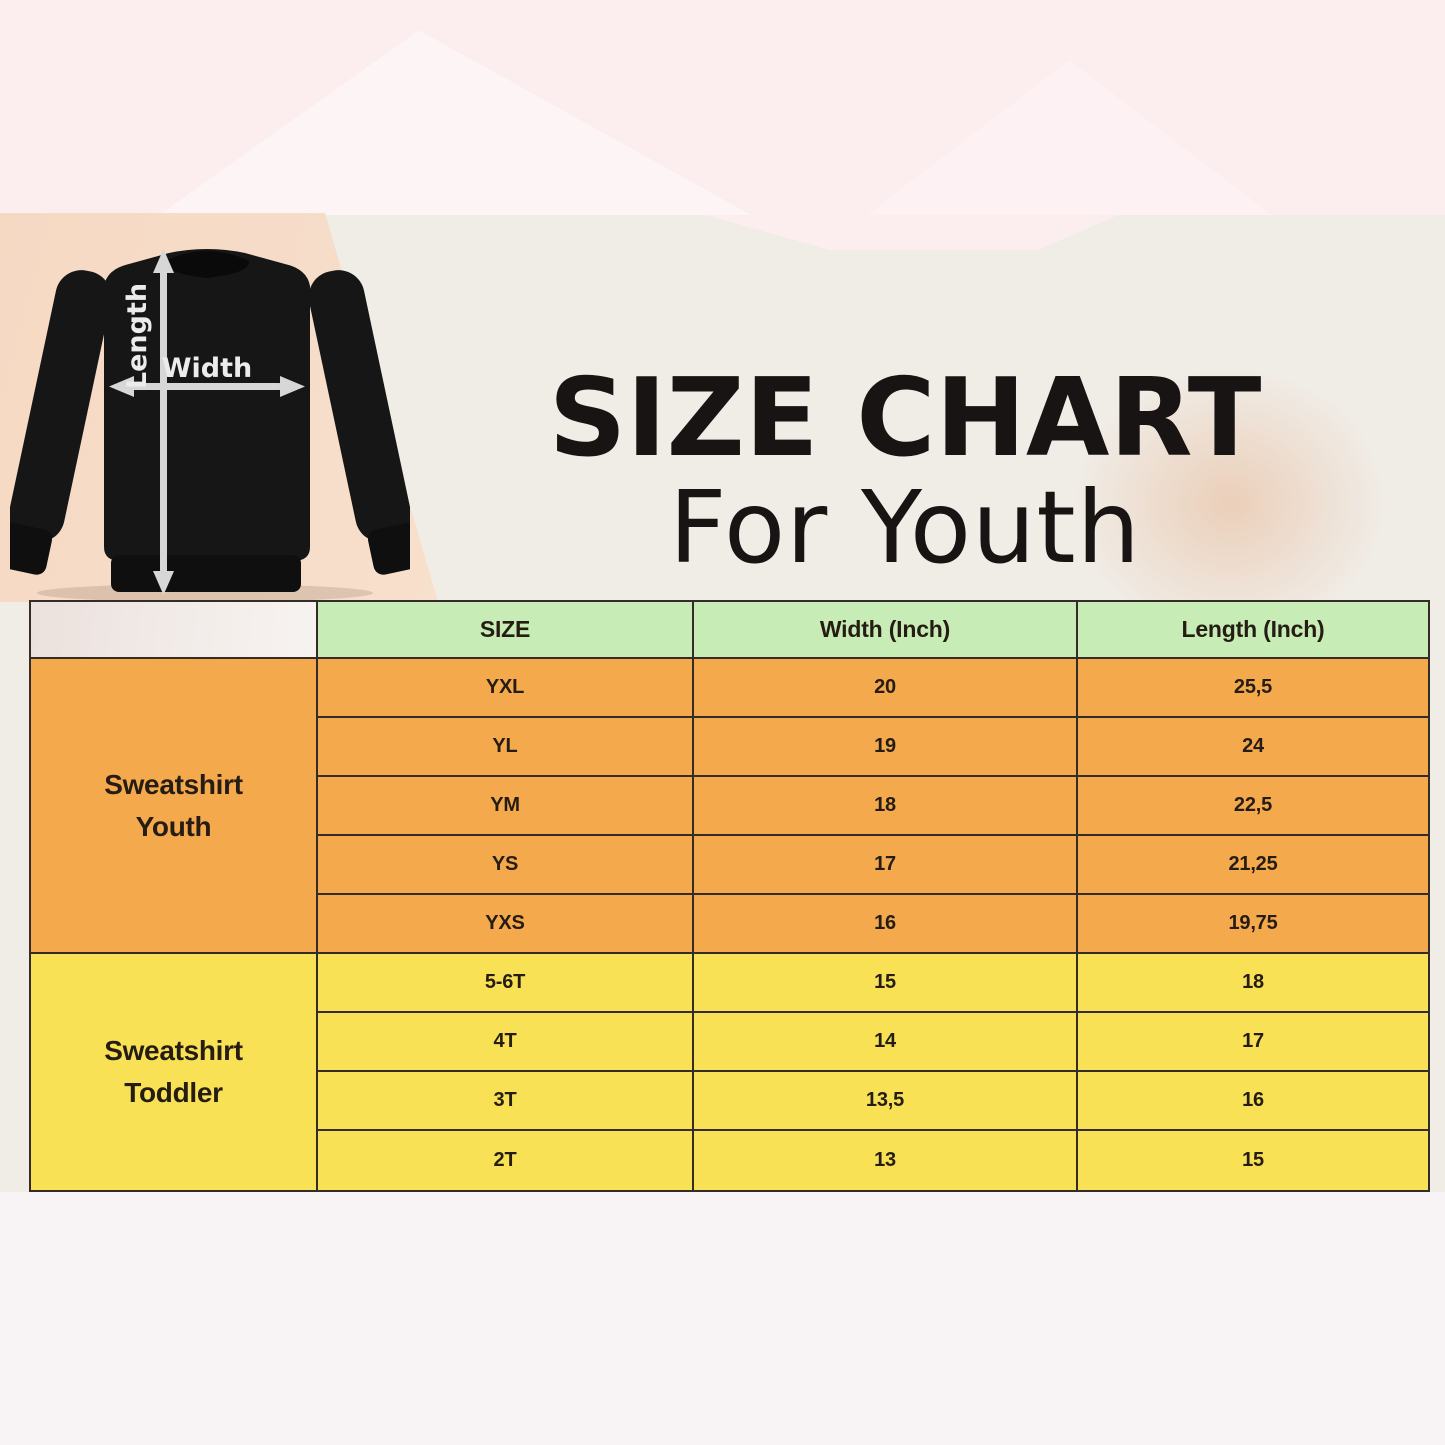 The height and width of the screenshot is (1445, 1445). What do you see at coordinates (1253, 806) in the screenshot?
I see `length-cell: 22,5` at bounding box center [1253, 806].